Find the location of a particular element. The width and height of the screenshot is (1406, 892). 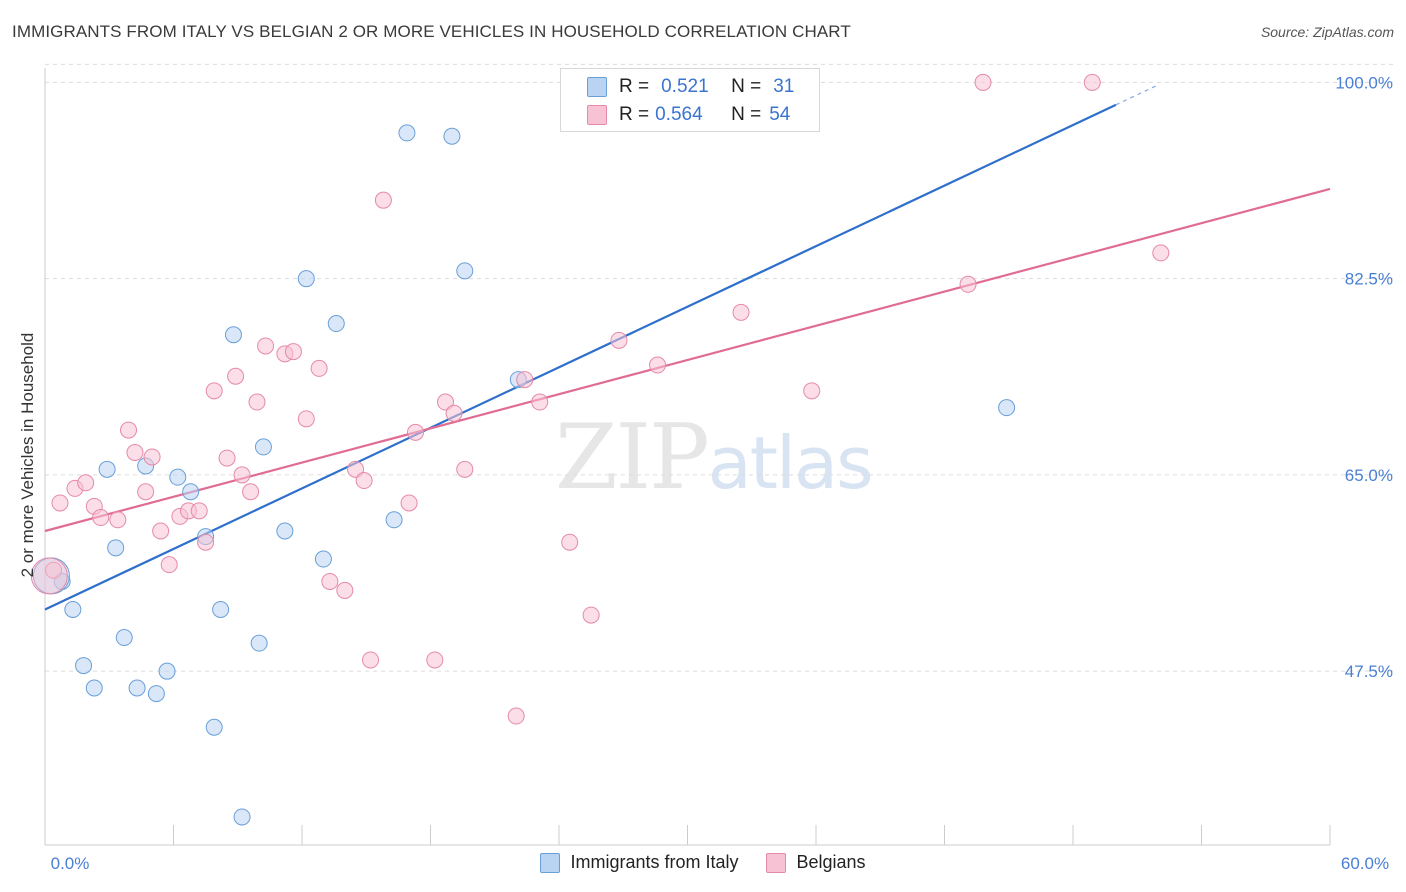

legend-item-italy: Immigrants from Italy is located at coordinates (639, 862).